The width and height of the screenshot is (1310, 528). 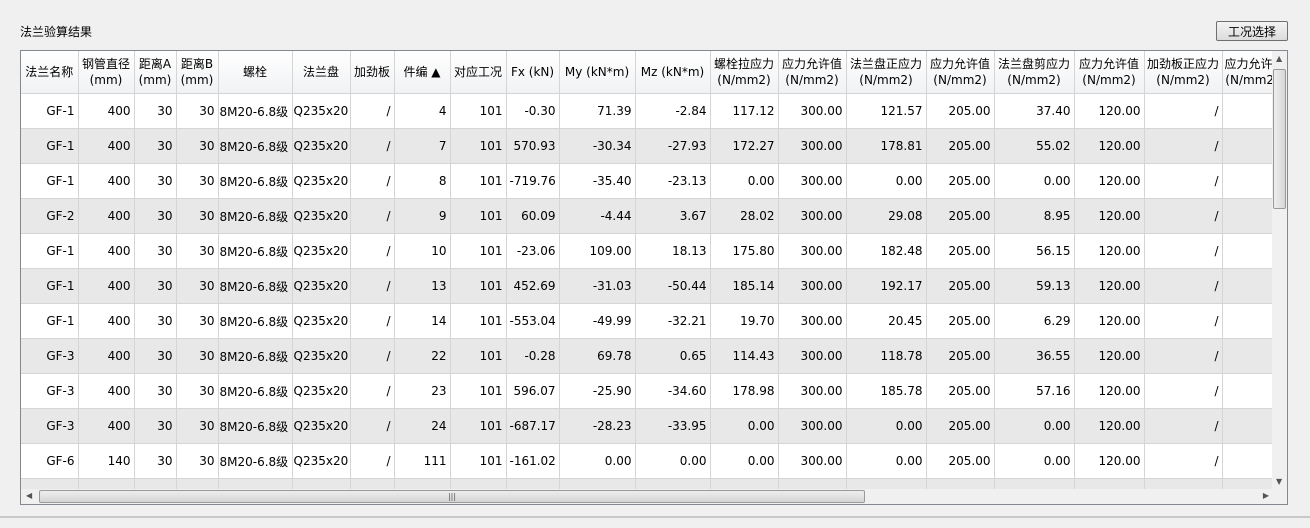 What do you see at coordinates (597, 216) in the screenshot?
I see `table-cell: -4.44` at bounding box center [597, 216].